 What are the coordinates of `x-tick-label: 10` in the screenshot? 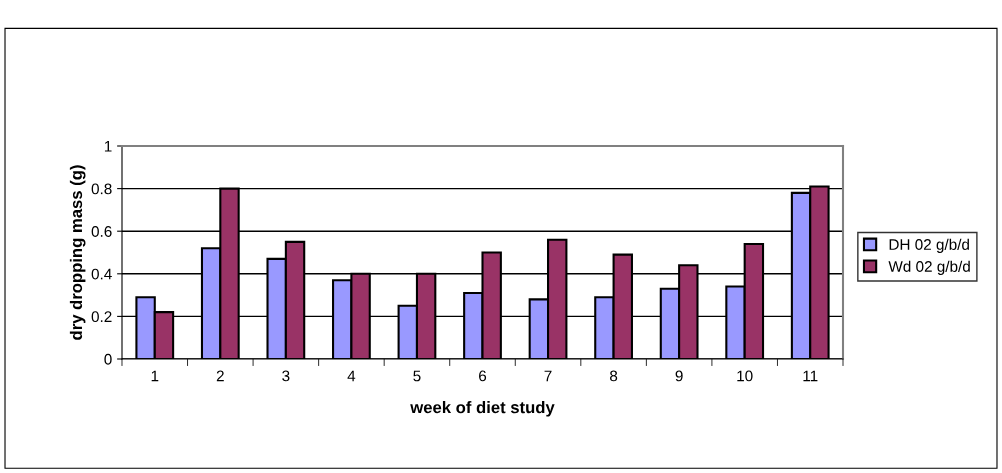 It's located at (745, 376).